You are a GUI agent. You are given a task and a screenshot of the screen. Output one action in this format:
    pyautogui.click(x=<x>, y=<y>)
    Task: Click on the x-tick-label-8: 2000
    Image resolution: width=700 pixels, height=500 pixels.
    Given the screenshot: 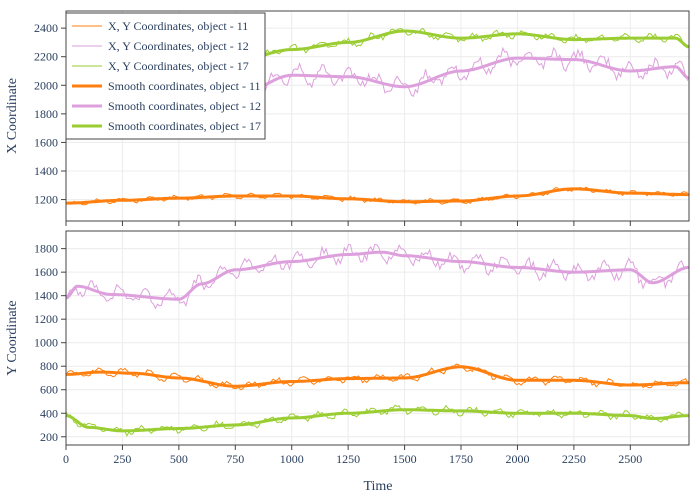 What is the action you would take?
    pyautogui.click(x=517, y=459)
    